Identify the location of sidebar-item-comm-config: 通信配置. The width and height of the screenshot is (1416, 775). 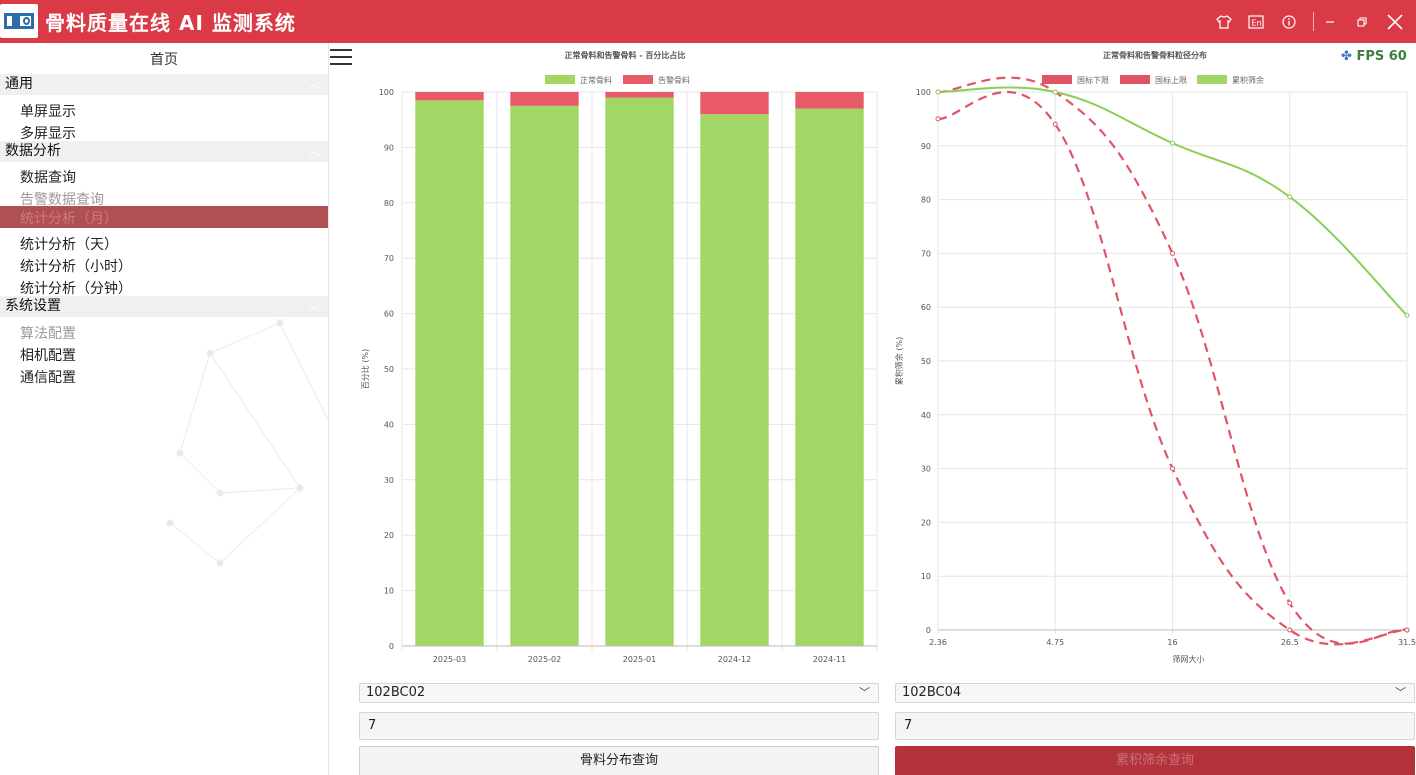
(48, 378).